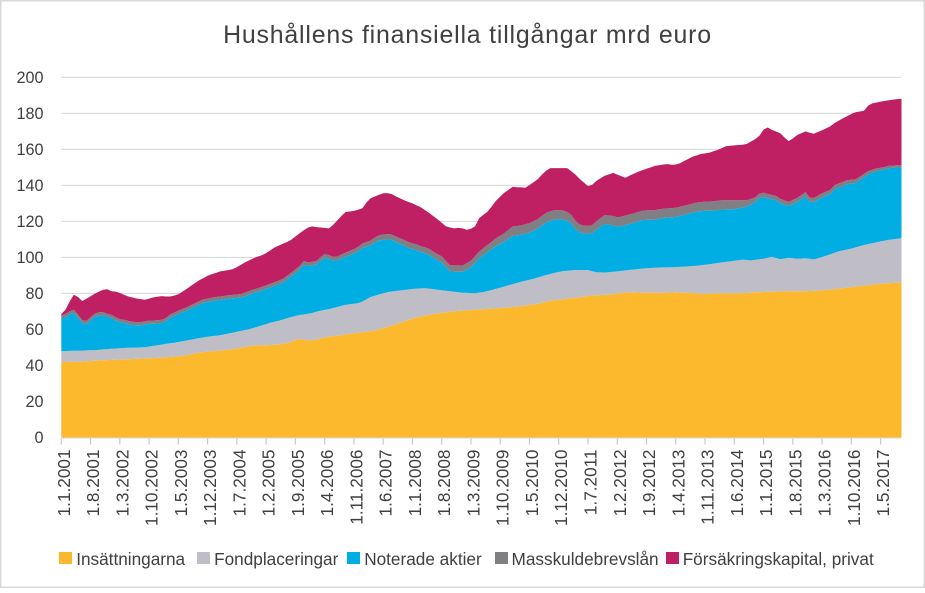  Describe the element at coordinates (766, 483) in the screenshot. I see `svg-text: 1.1.2015` at that location.